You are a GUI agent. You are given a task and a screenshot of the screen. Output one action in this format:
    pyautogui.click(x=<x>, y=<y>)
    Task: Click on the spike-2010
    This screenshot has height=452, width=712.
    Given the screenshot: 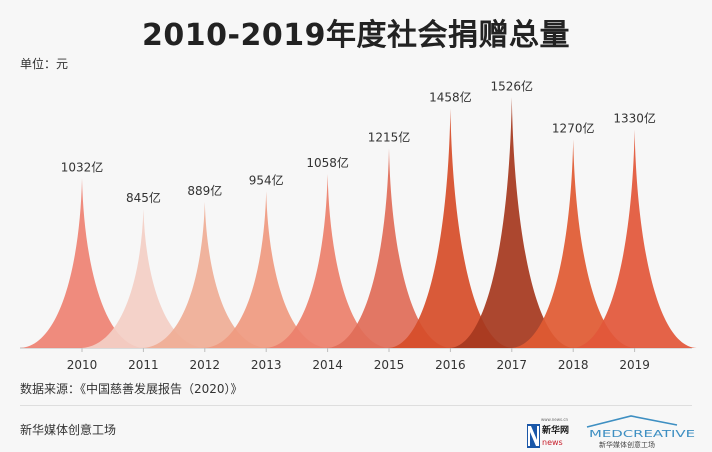 What is the action you would take?
    pyautogui.click(x=82, y=263)
    